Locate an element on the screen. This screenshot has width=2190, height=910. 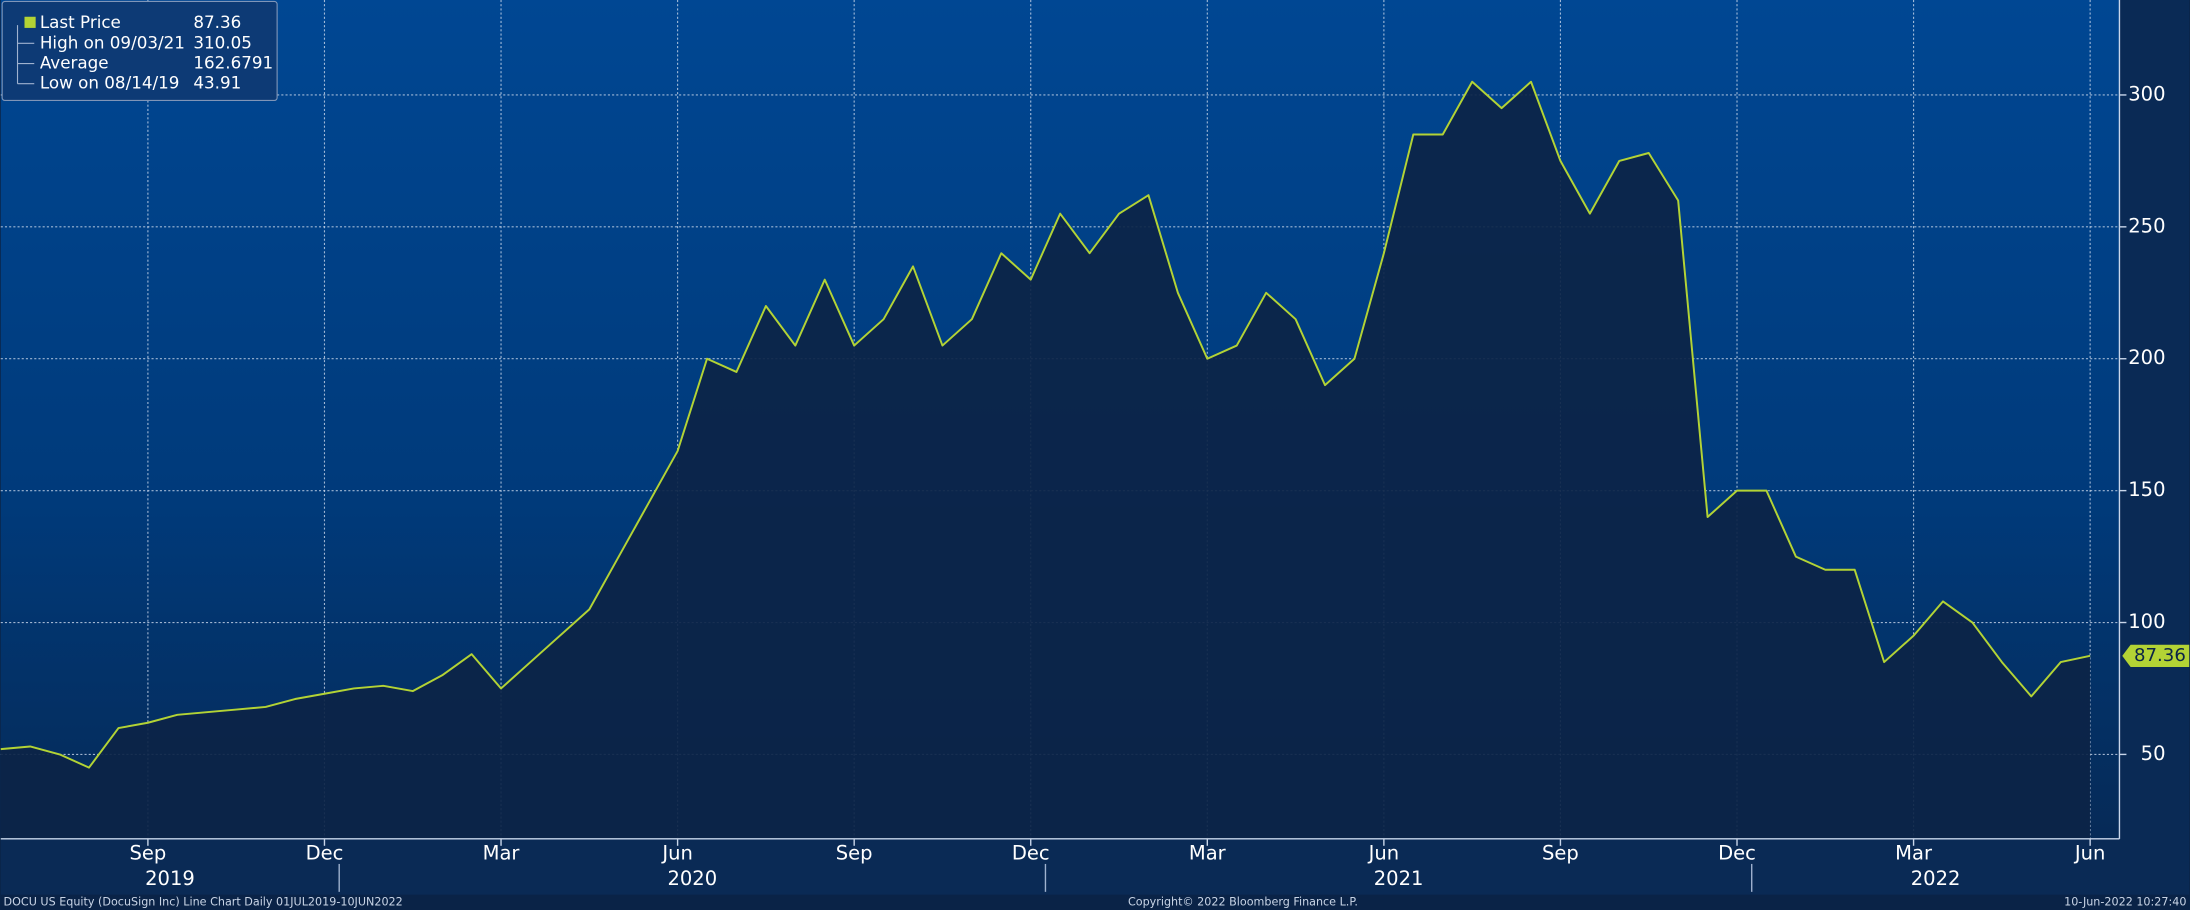
y-tick-label: 200 is located at coordinates (2146, 357).